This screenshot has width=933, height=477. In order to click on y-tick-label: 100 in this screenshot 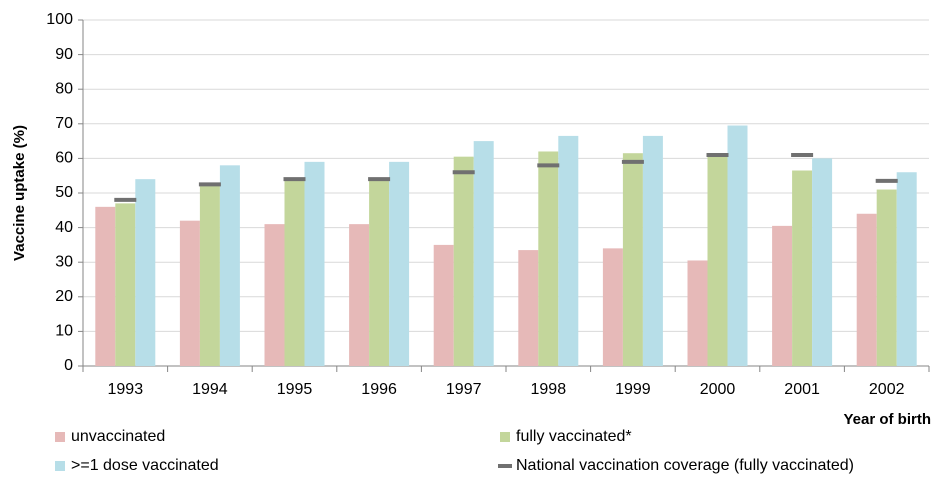, I will do `click(59, 19)`.